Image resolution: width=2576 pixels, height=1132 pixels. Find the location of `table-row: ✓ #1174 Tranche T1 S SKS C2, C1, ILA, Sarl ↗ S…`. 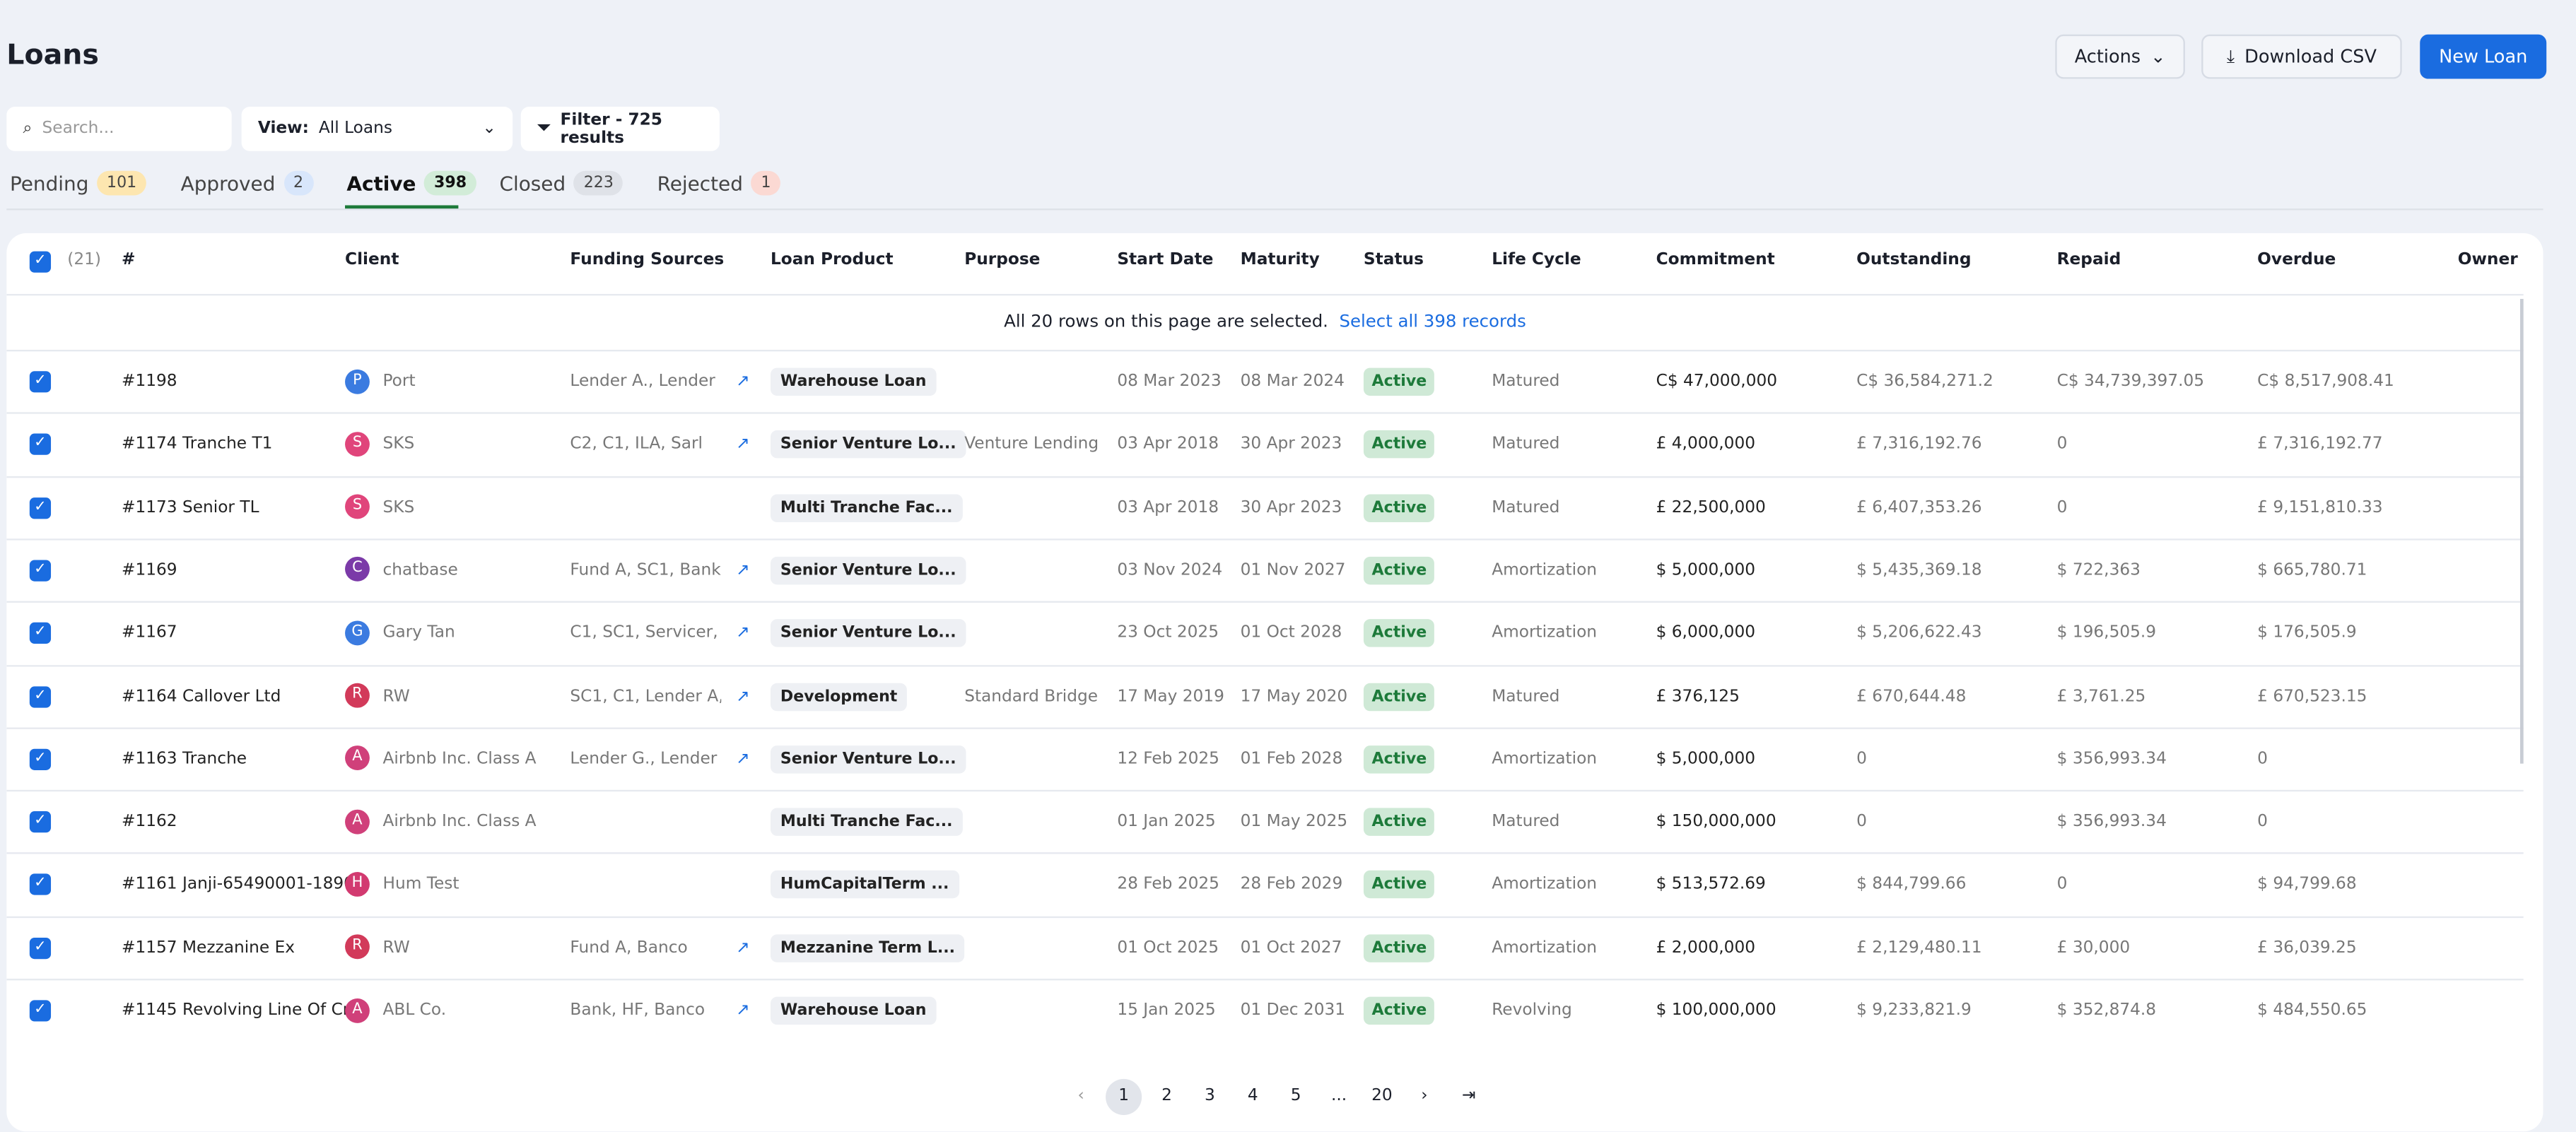

table-row: ✓ #1174 Tranche T1 S SKS C2, C1, ILA, Sarl ↗ S… is located at coordinates (1265, 445).